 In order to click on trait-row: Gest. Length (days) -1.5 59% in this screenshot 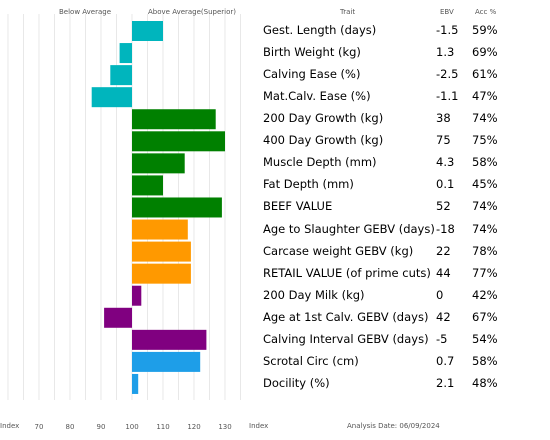, I will do `click(406, 31)`.